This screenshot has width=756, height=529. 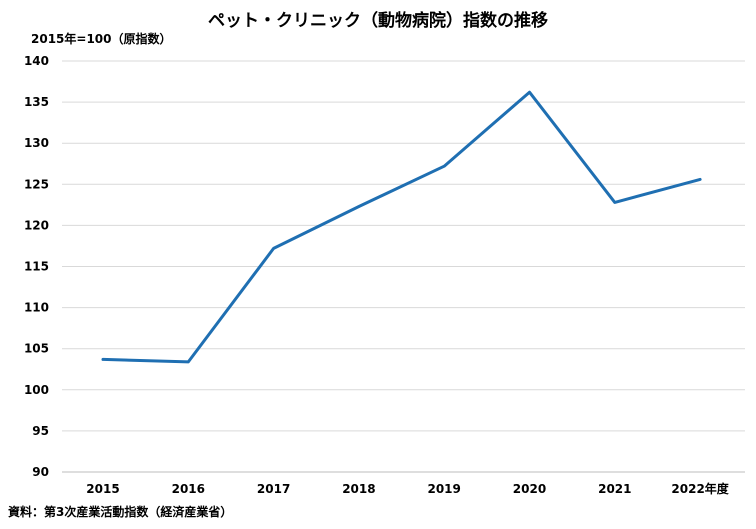 I want to click on x-tick-label: 2019, so click(x=443, y=489).